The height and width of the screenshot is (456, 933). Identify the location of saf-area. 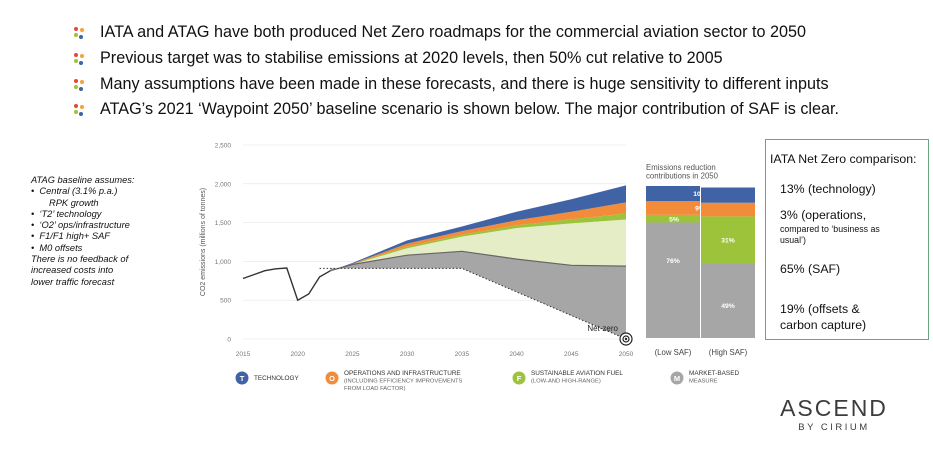
(478, 242).